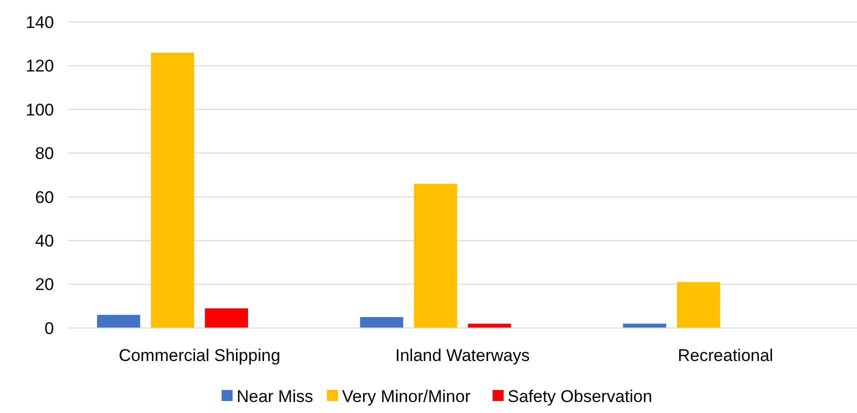 This screenshot has width=857, height=413. Describe the element at coordinates (40, 22) in the screenshot. I see `y-tick-label: 140` at that location.